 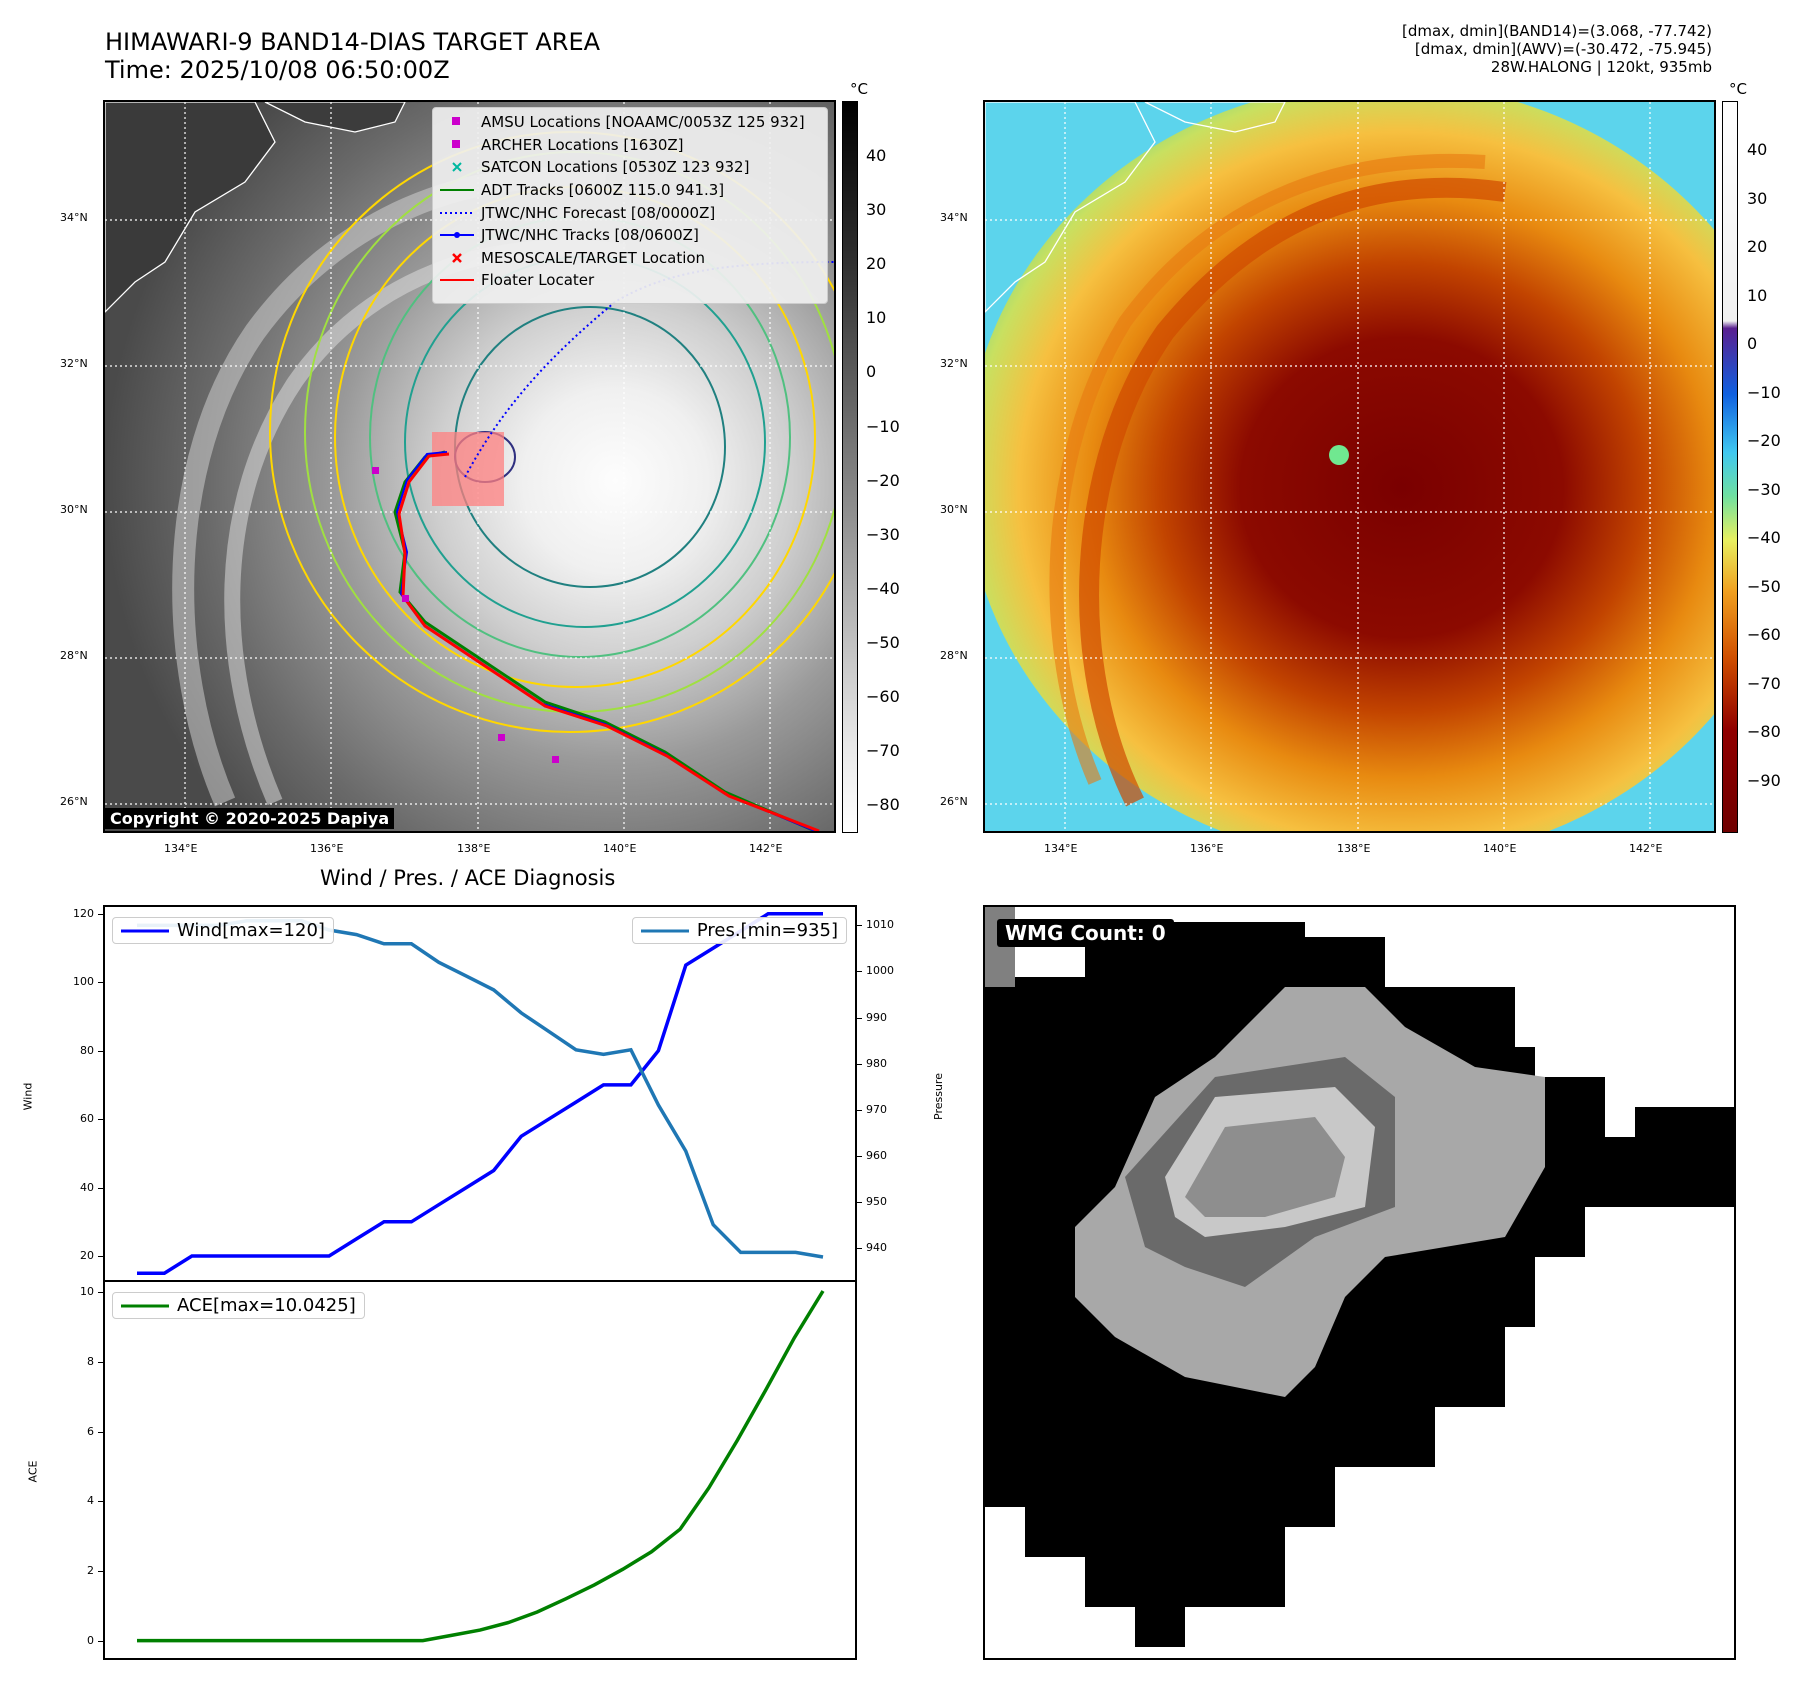 I want to click on axis-tick-label: 8, so click(x=90, y=1362).